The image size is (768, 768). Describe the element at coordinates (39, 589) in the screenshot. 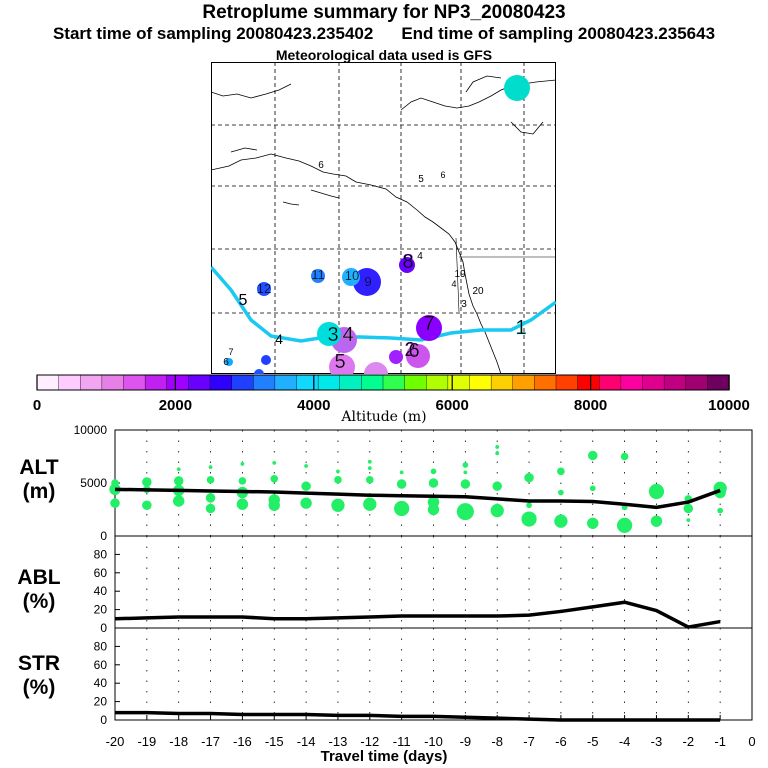

I see `panel-label-abl: ABL (%)` at that location.